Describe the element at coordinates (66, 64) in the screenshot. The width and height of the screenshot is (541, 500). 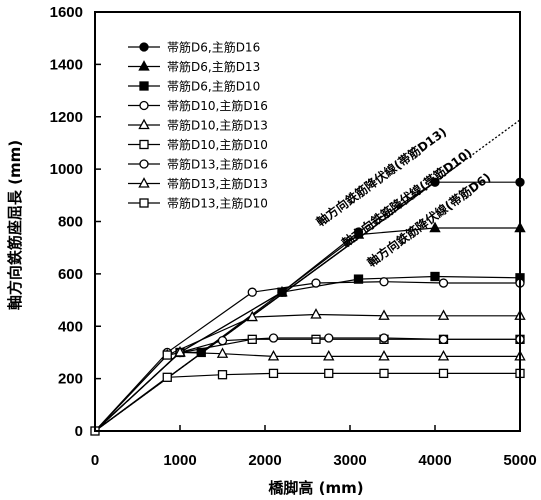
I see `y-tick-label: 1400` at that location.